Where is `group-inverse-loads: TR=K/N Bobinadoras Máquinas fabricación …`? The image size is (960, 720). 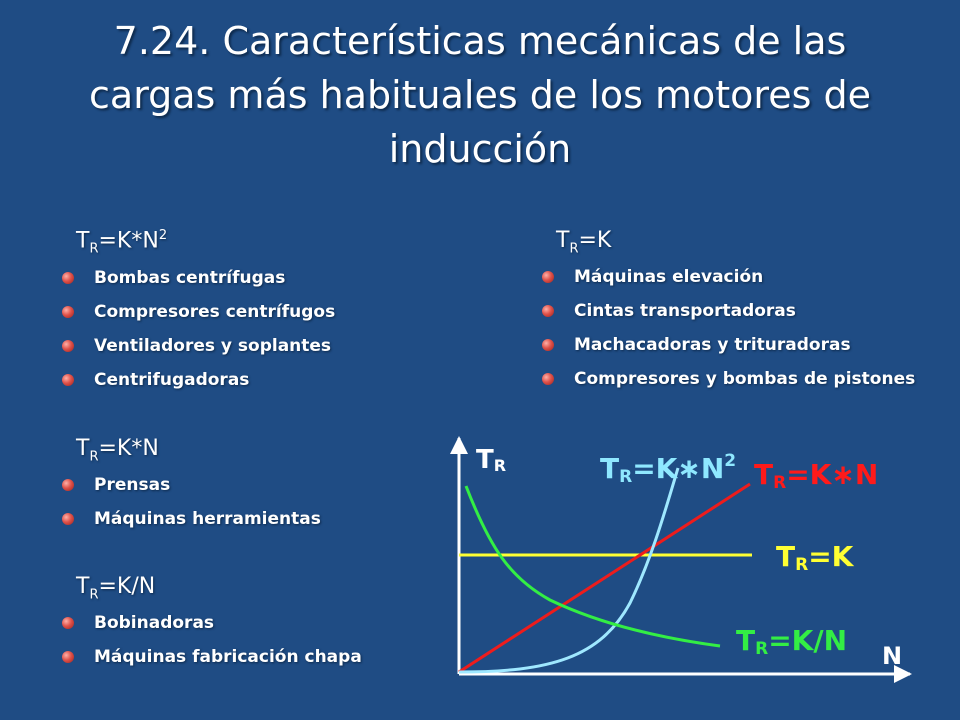 group-inverse-loads: TR=K/N Bobinadoras Máquinas fabricación … is located at coordinates (210, 627).